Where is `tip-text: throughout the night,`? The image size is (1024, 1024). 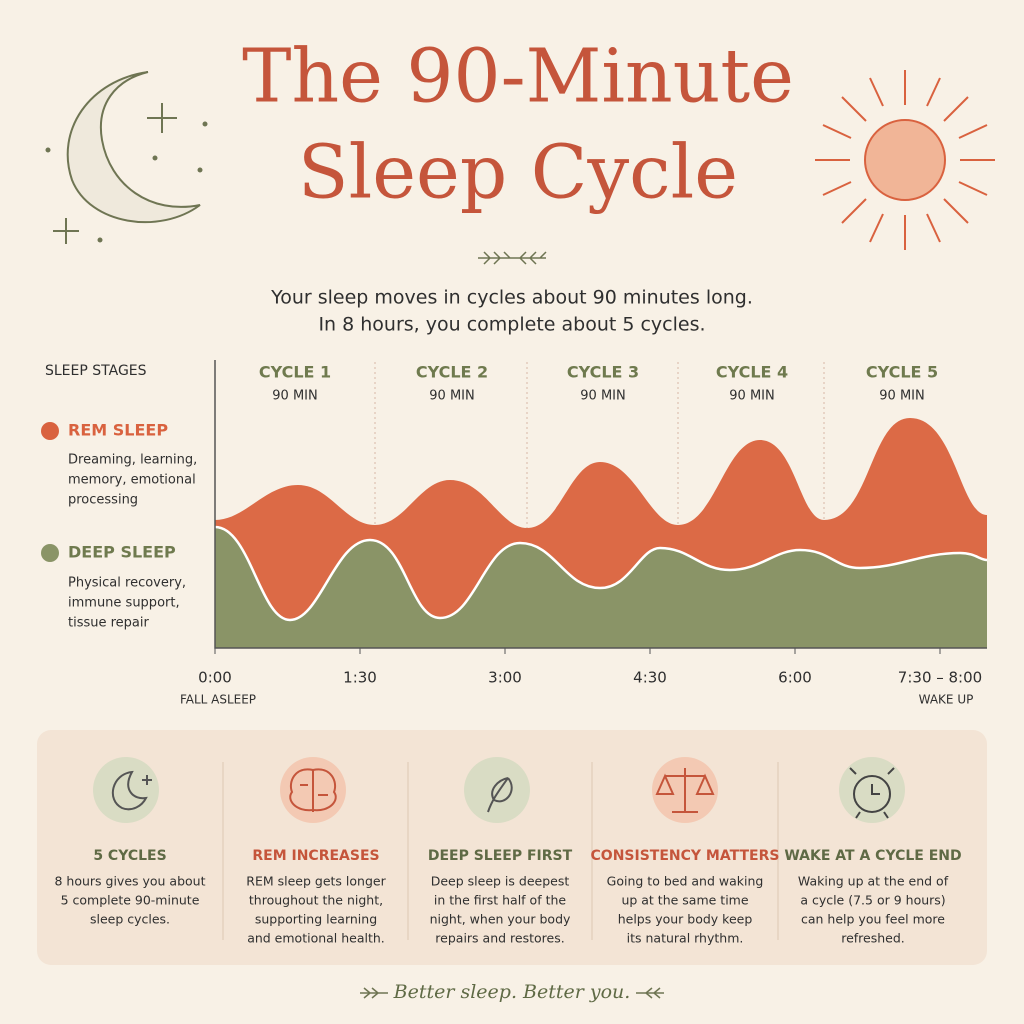 tip-text: throughout the night, is located at coordinates (316, 900).